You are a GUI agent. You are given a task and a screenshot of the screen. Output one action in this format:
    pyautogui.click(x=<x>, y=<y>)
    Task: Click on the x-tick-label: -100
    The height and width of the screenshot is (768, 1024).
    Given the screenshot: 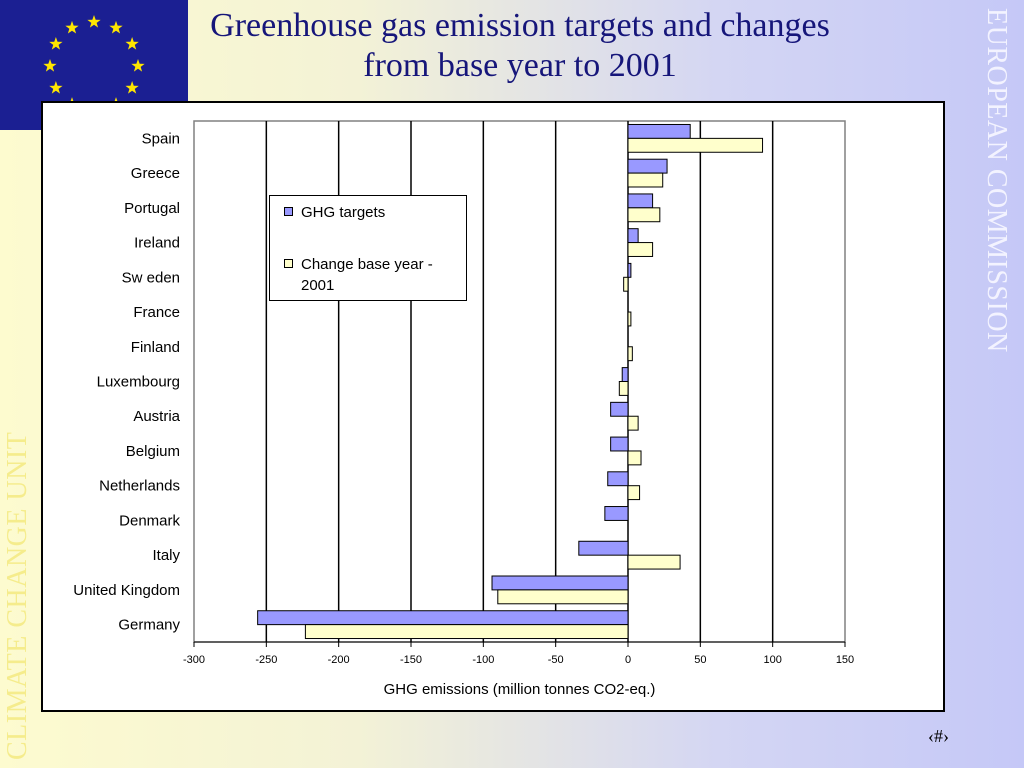 What is the action you would take?
    pyautogui.click(x=483, y=660)
    